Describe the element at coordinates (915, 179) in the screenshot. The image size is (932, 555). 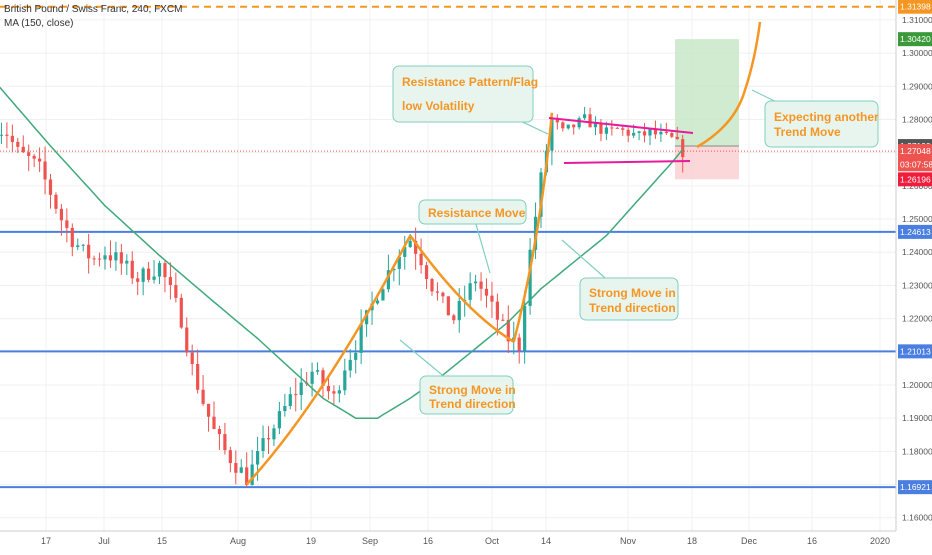
I see `price-tag-label: 1.26196` at that location.